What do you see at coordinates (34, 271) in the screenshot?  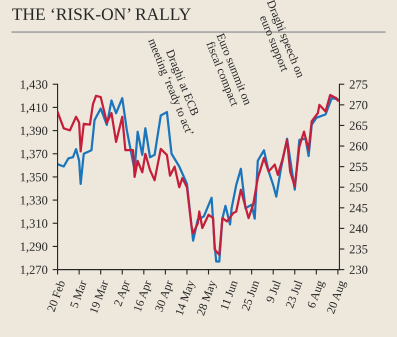 I see `y-tick-label: 1,270` at bounding box center [34, 271].